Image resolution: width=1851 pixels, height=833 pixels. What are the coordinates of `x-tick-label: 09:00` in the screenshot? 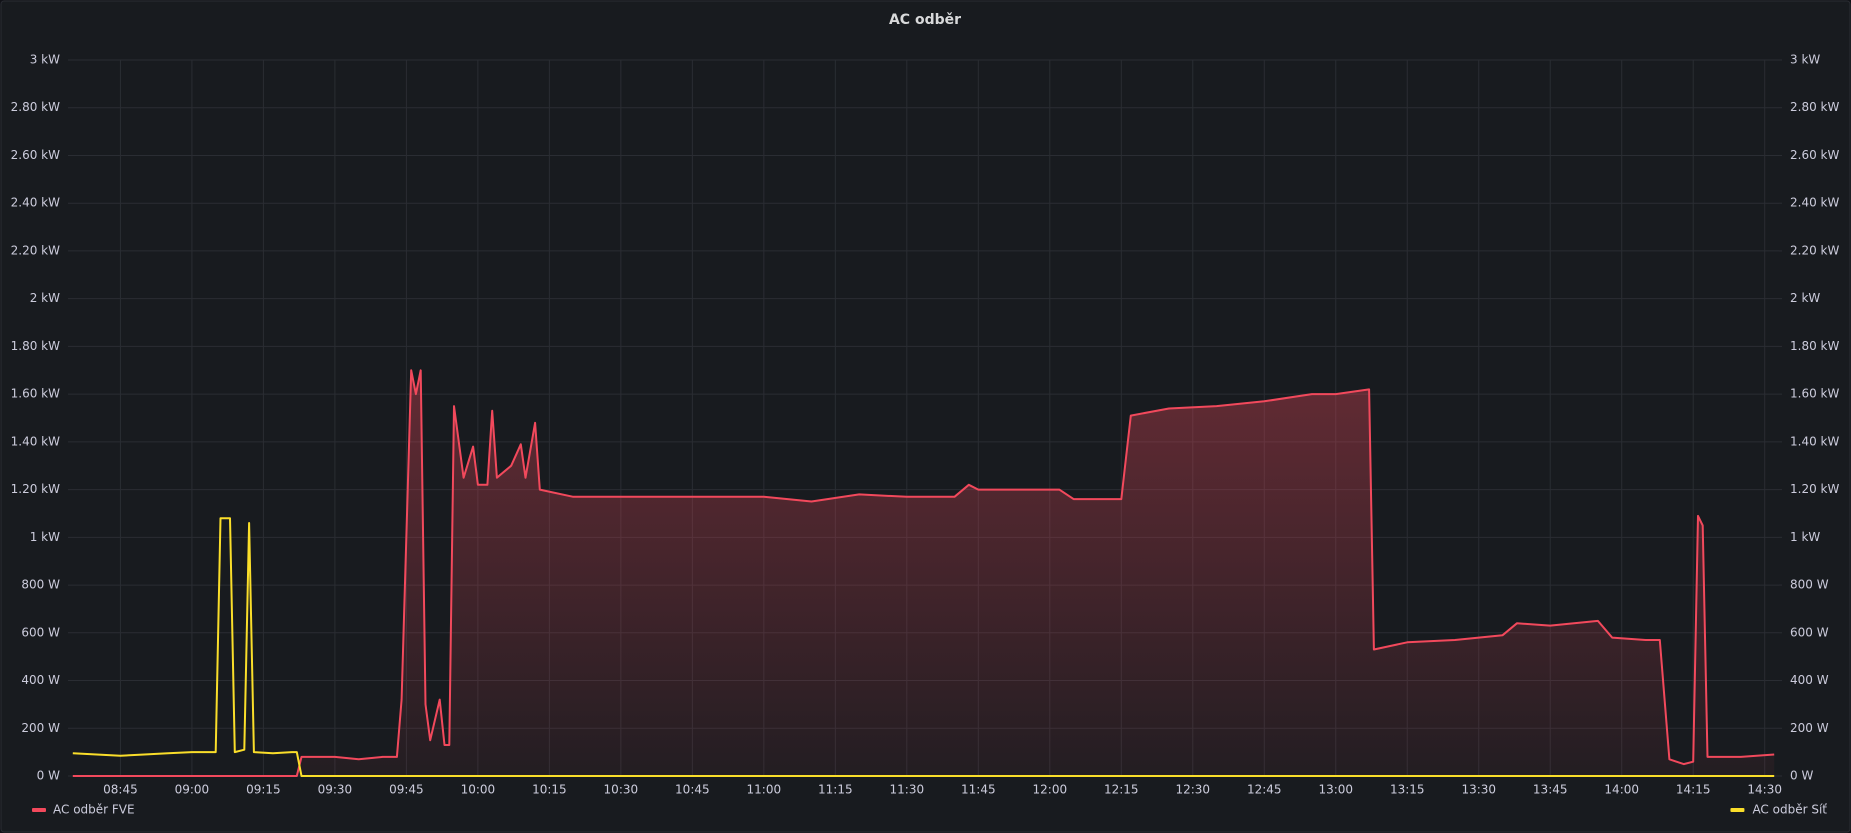 It's located at (192, 790).